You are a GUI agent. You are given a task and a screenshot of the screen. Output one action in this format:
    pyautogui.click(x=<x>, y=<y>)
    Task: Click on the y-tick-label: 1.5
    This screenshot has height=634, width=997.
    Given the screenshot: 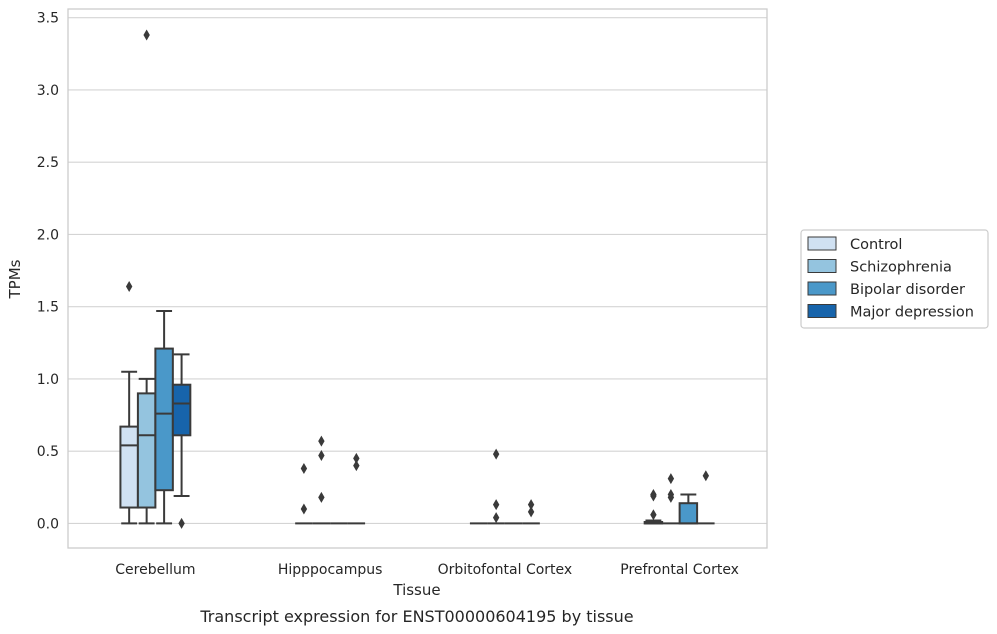 What is the action you would take?
    pyautogui.click(x=48, y=308)
    